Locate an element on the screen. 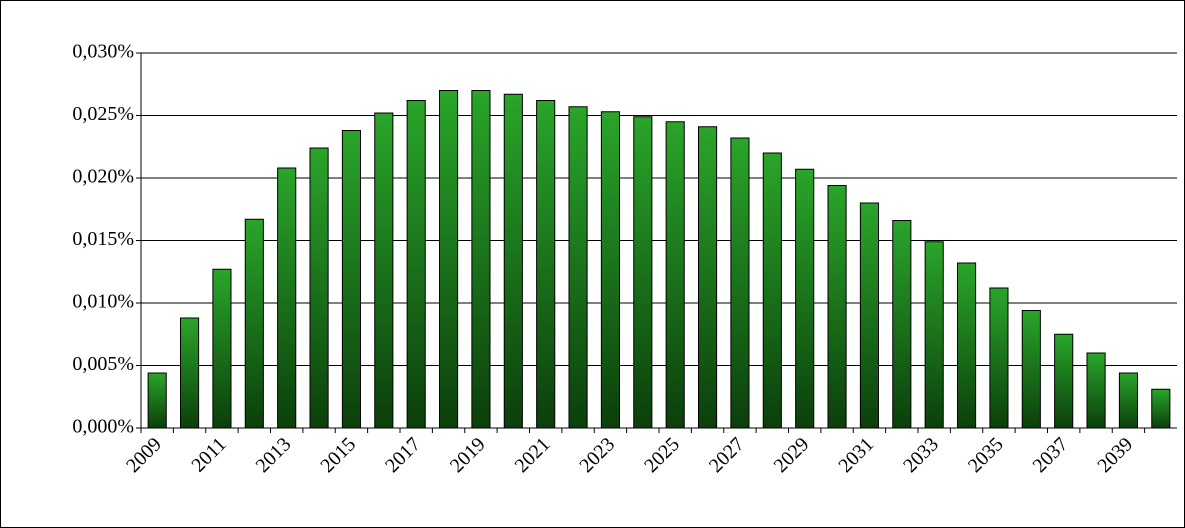  y-tick-label: 0,000% is located at coordinates (103, 427).